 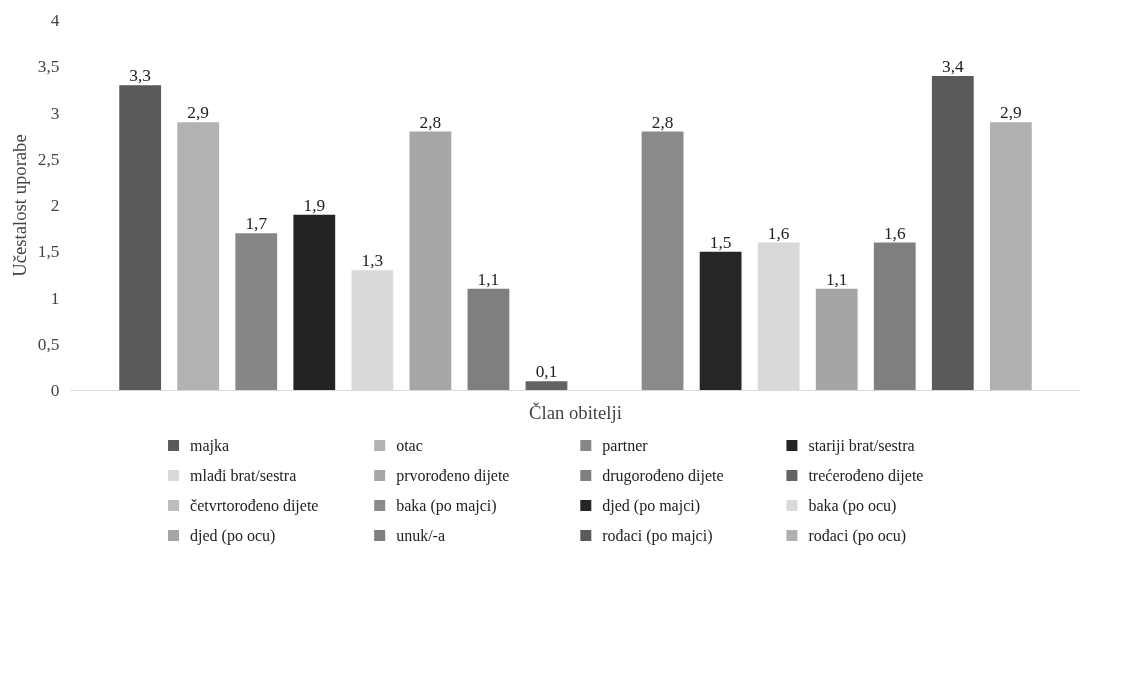 I want to click on legend-label: baka (po ocu), so click(x=852, y=506).